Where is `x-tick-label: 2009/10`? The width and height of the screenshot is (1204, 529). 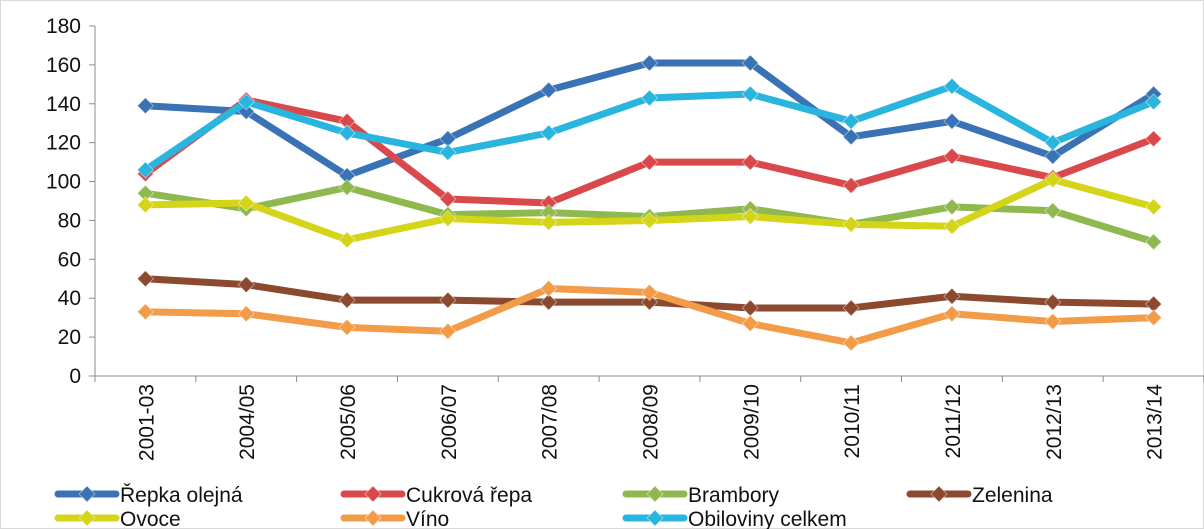
x-tick-label: 2009/10 is located at coordinates (751, 422).